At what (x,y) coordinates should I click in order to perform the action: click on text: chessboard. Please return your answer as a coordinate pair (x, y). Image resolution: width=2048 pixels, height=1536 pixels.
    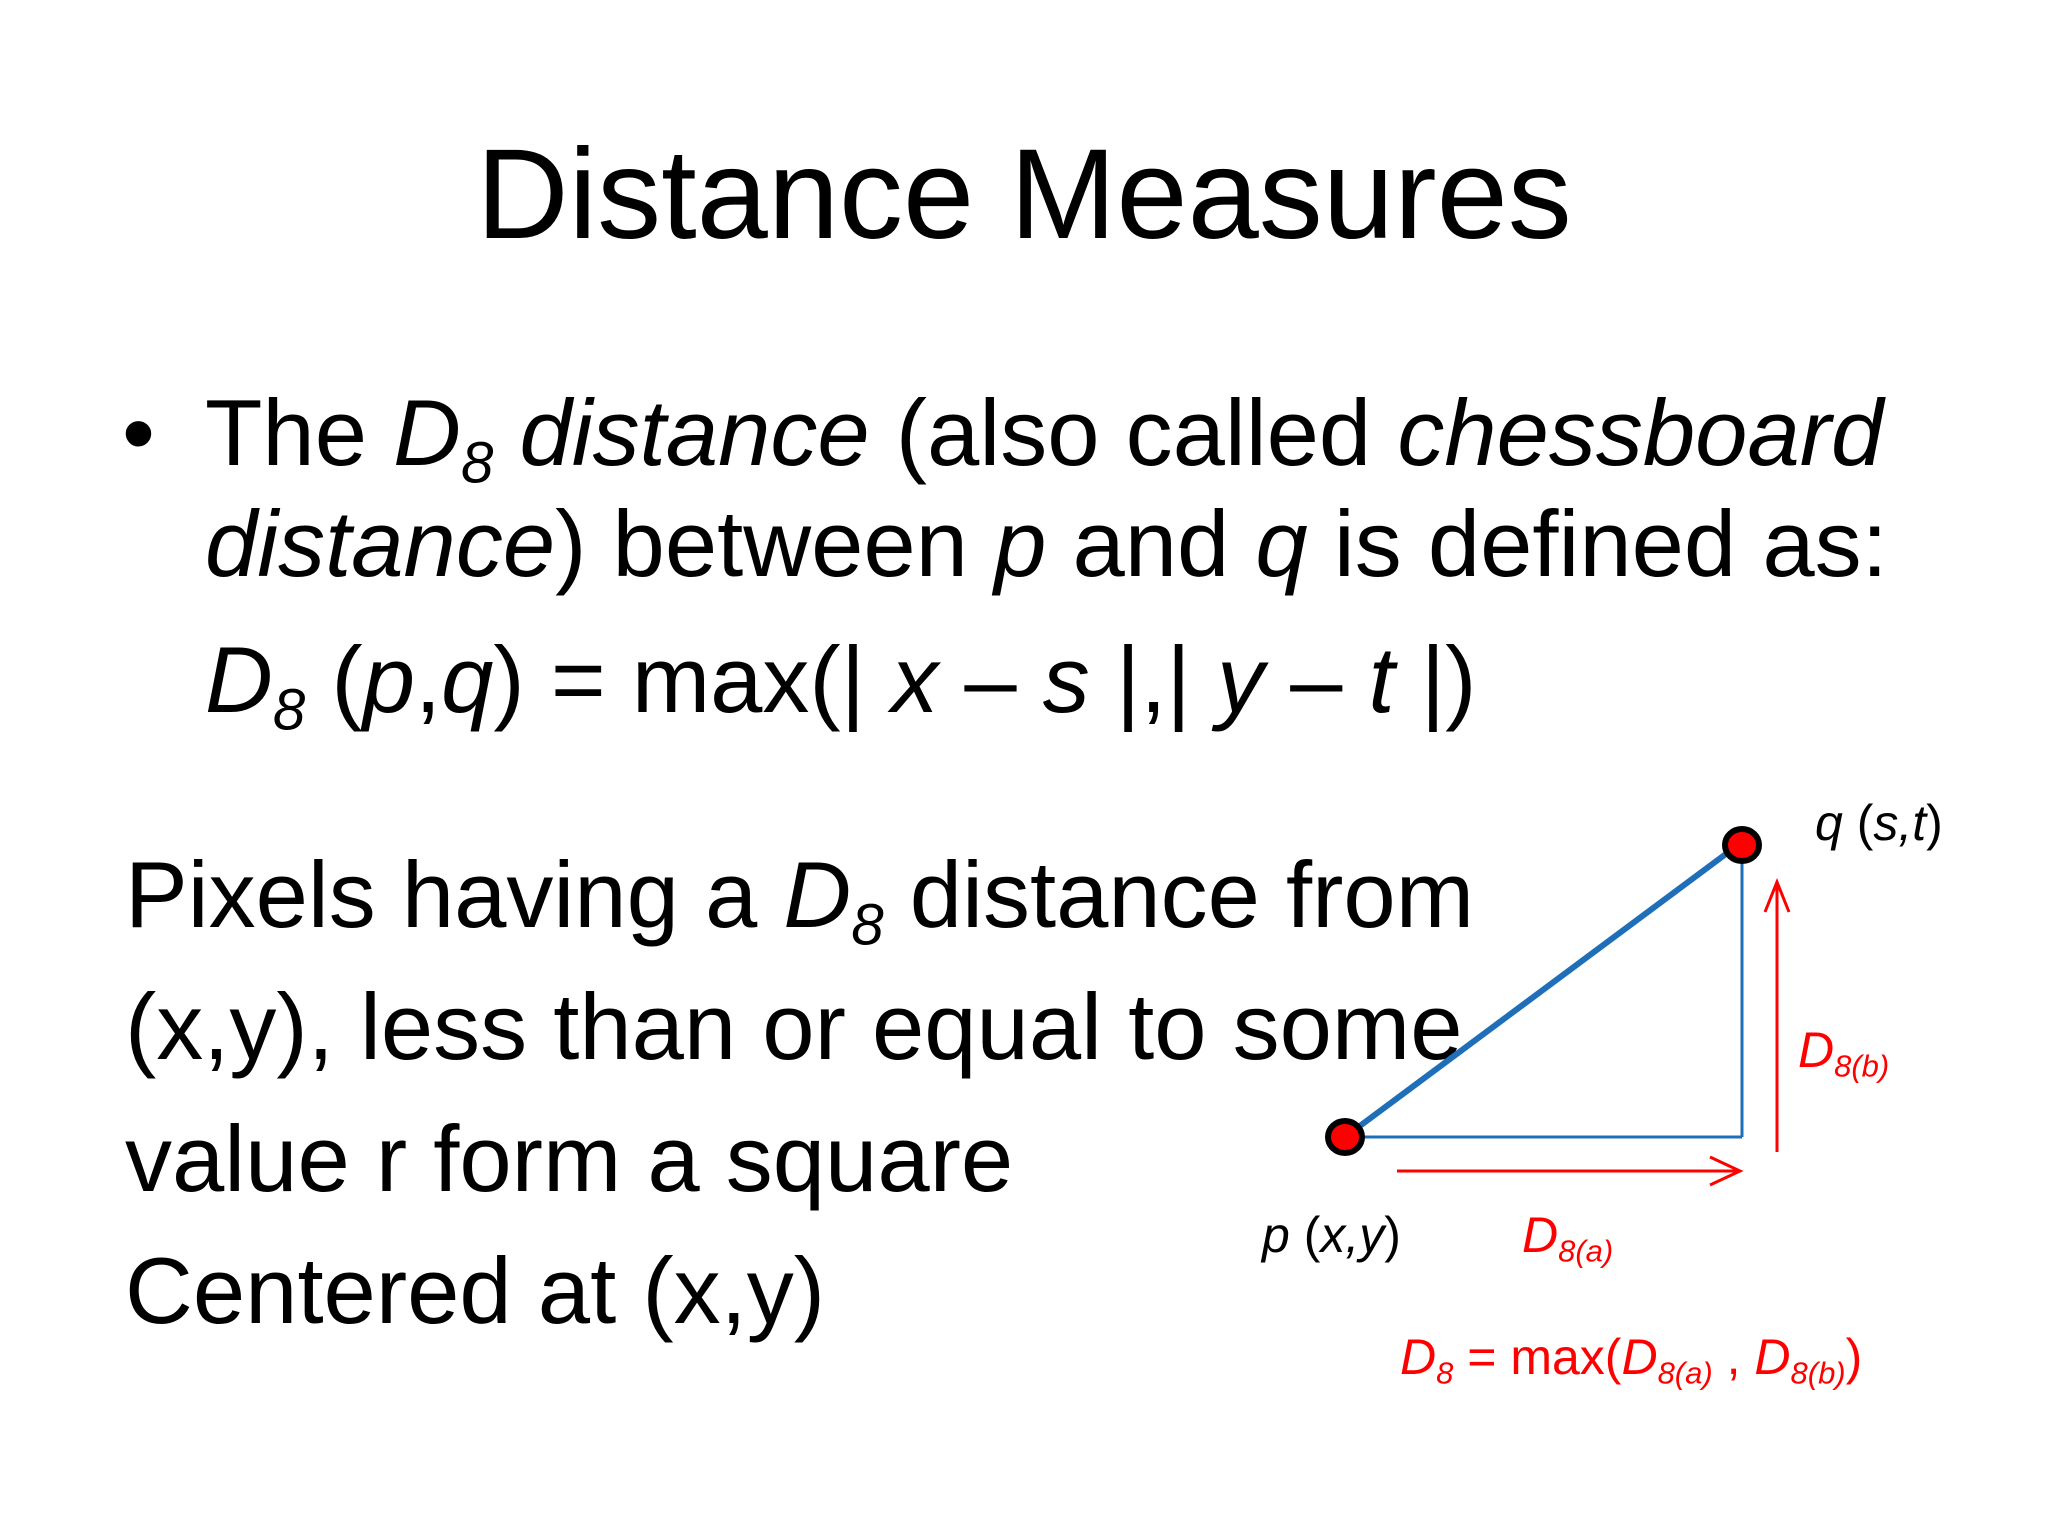
    Looking at the image, I should click on (1640, 432).